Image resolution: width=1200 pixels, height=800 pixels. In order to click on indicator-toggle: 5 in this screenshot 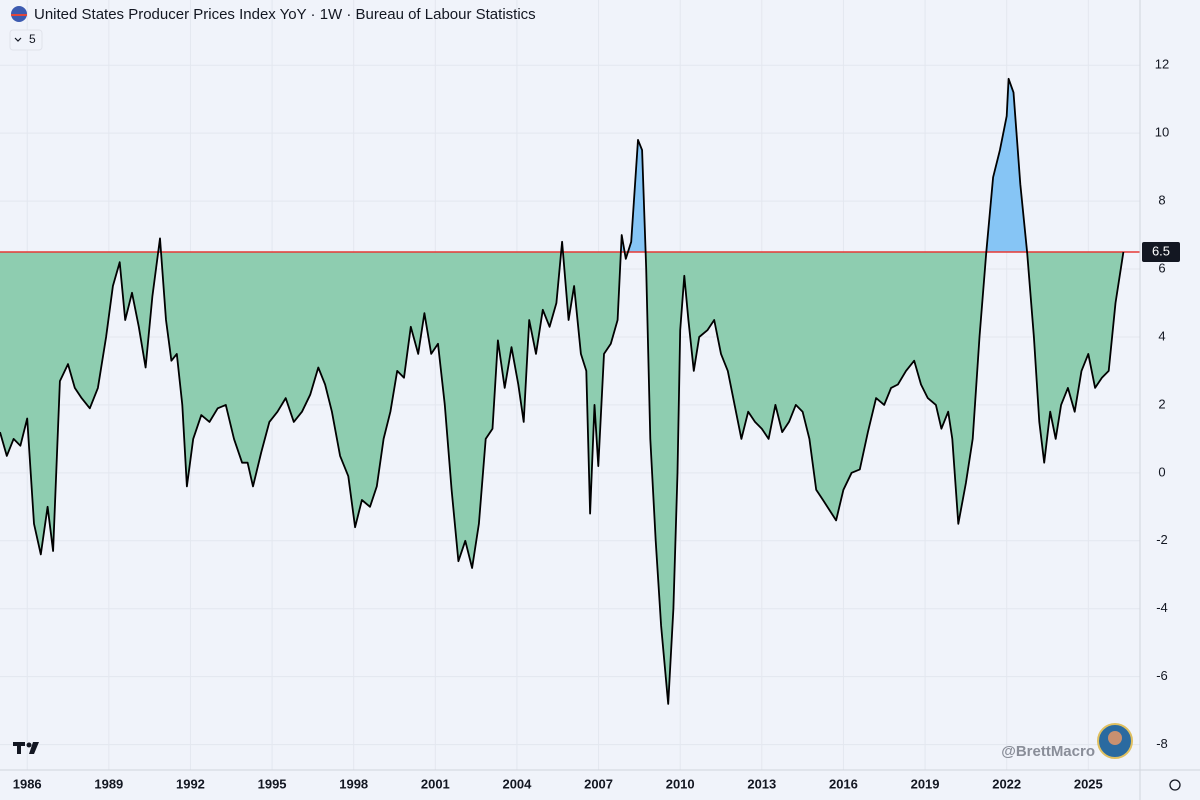, I will do `click(32, 39)`.